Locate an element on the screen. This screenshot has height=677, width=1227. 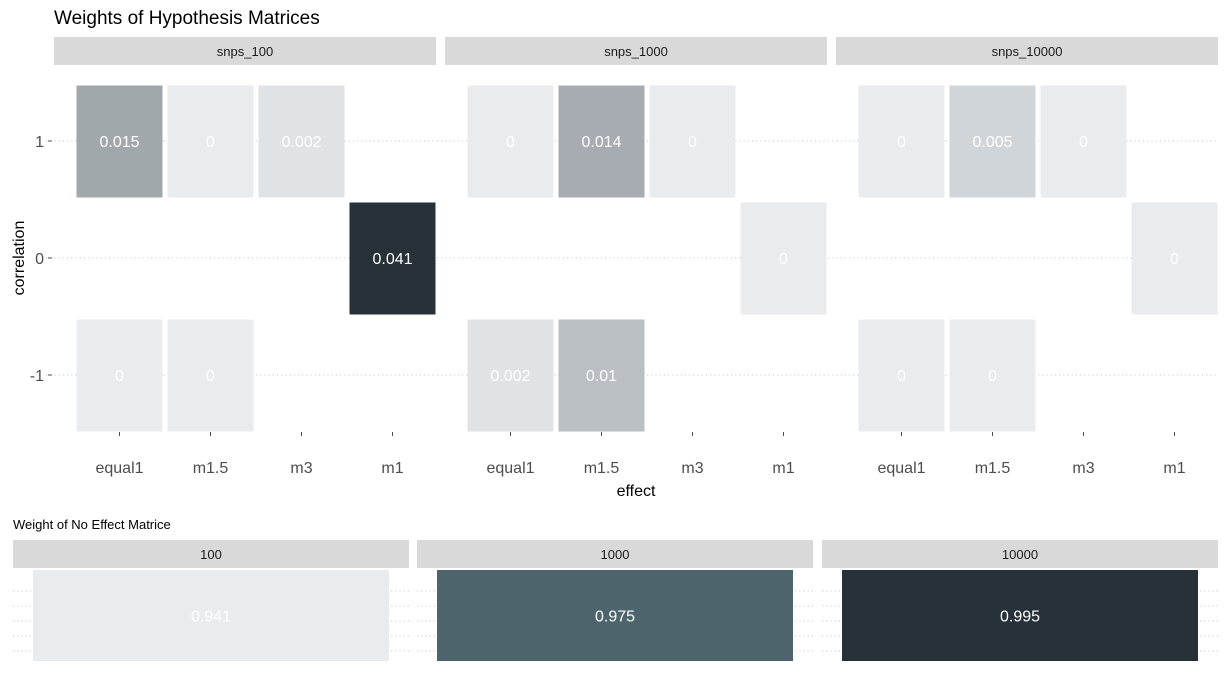
cell-value-label: 0.941 is located at coordinates (211, 617).